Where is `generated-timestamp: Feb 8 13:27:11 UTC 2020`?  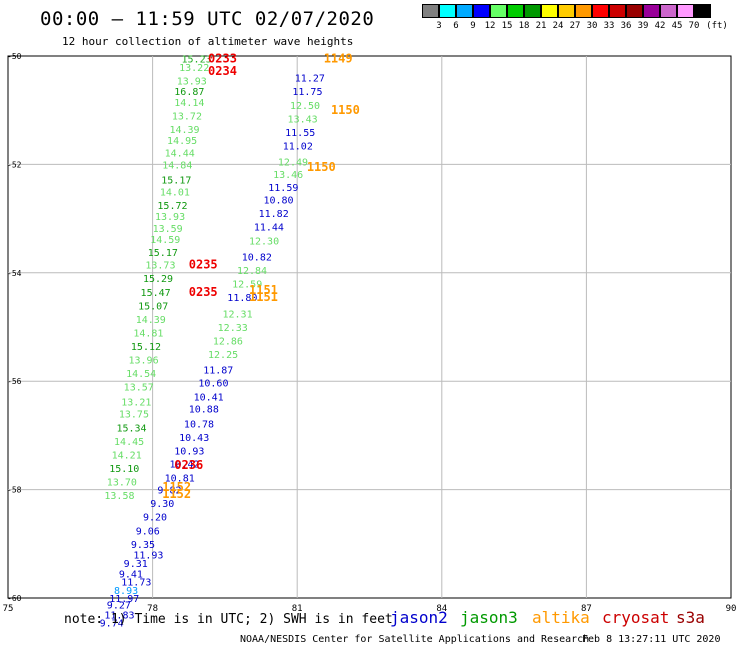
generated-timestamp: Feb 8 13:27:11 UTC 2020 is located at coordinates (651, 639).